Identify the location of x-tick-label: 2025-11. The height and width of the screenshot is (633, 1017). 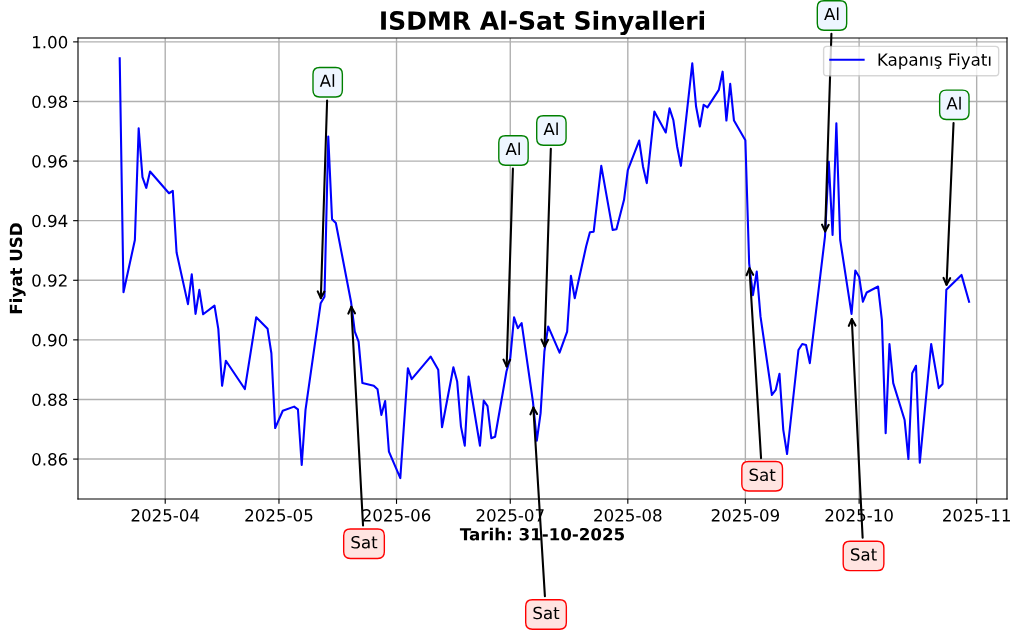
(976, 515).